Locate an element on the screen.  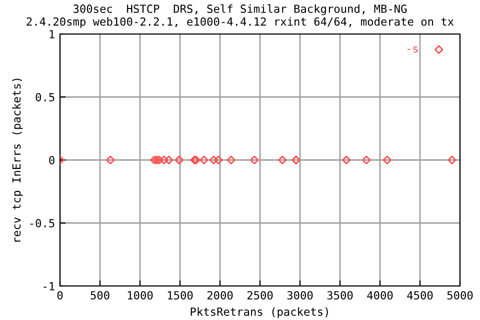
x-tick-label: 4500 is located at coordinates (420, 295).